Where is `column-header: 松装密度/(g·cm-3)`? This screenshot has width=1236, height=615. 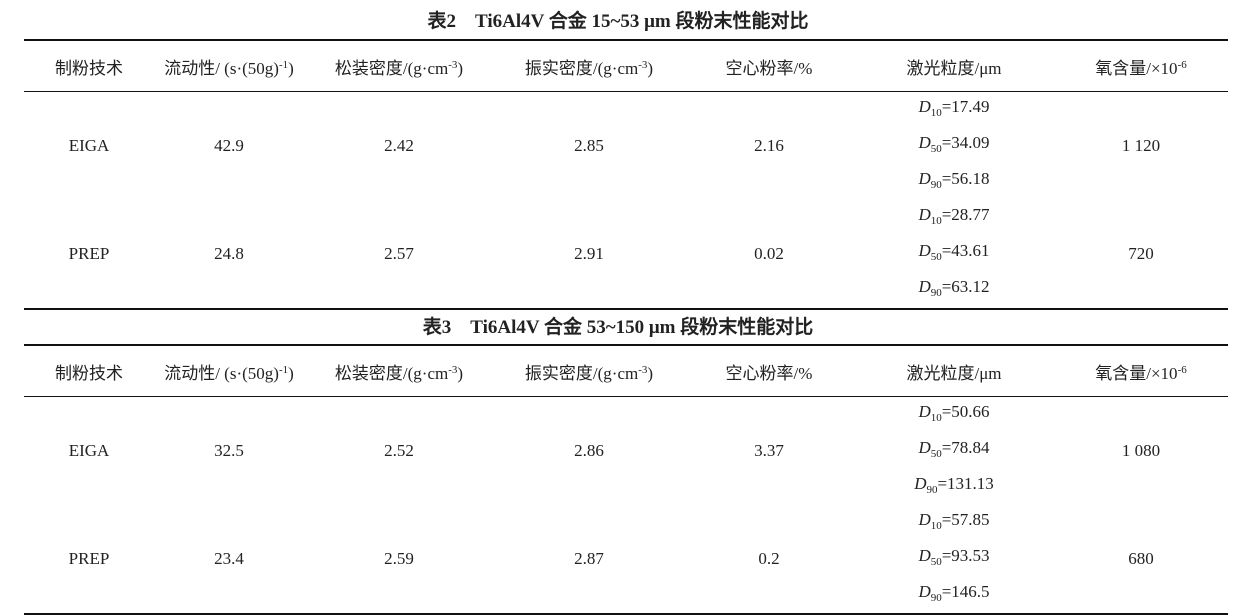
column-header: 松装密度/(g·cm-3) is located at coordinates (399, 370).